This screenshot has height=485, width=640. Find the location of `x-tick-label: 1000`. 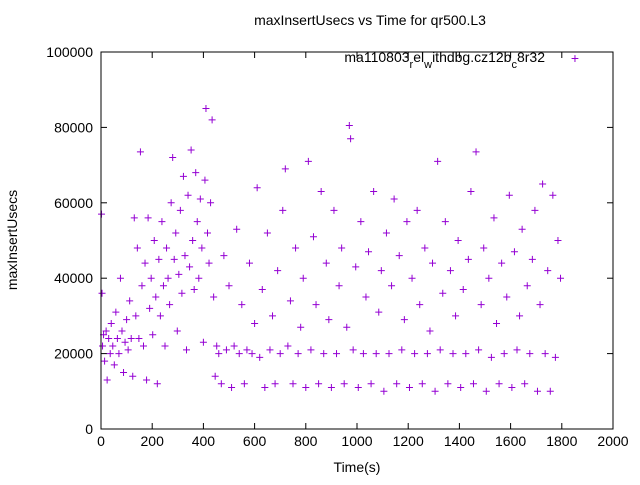

x-tick-label: 1000 is located at coordinates (356, 441).